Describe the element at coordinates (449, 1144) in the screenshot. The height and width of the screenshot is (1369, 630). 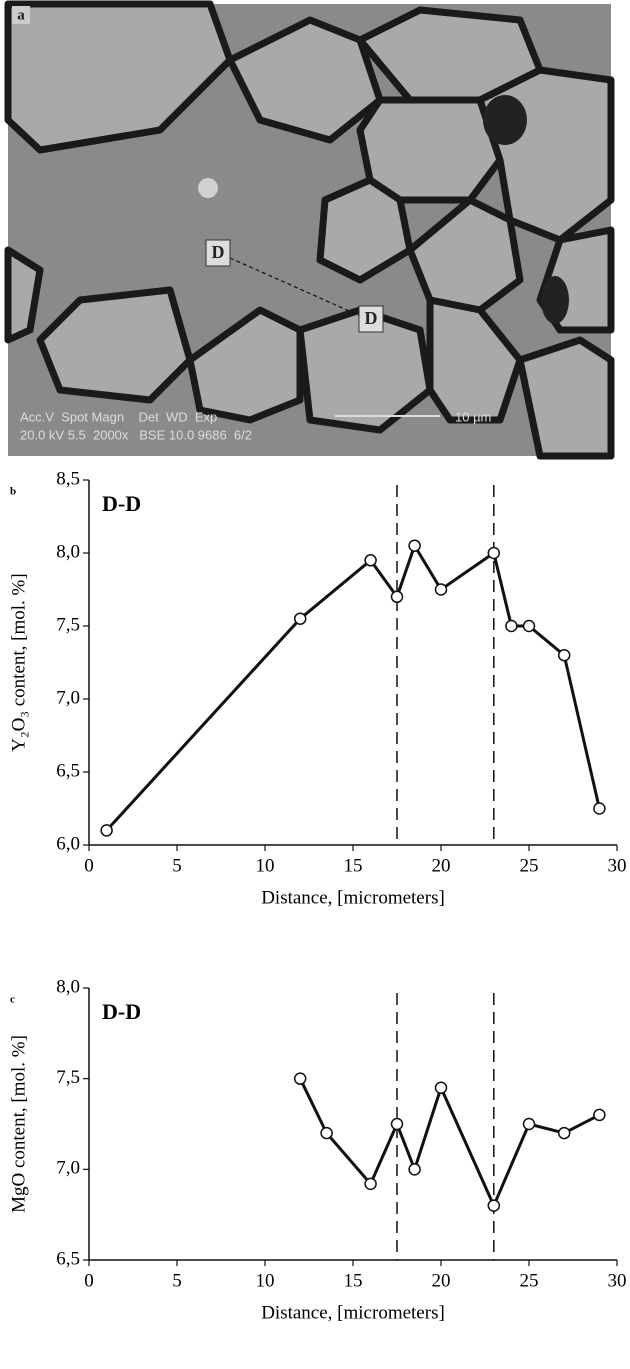
I see `data-line` at that location.